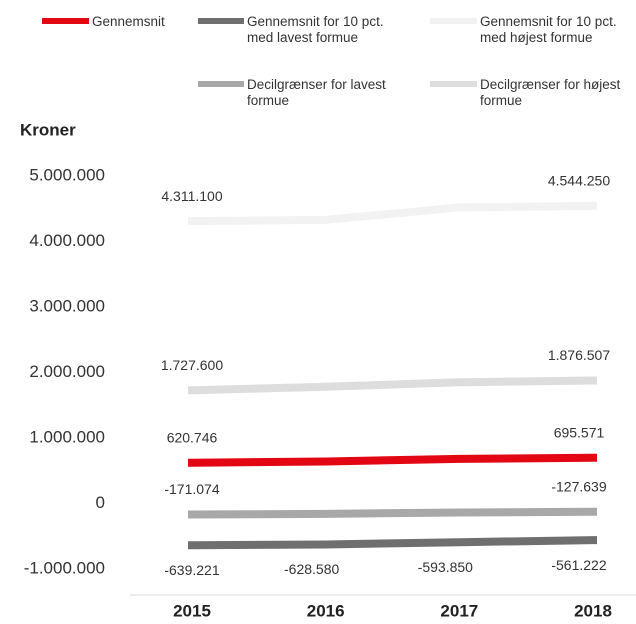  Describe the element at coordinates (315, 29) in the screenshot. I see `legend-label: Gennemsnit for 10 pct. med lavest formue` at that location.